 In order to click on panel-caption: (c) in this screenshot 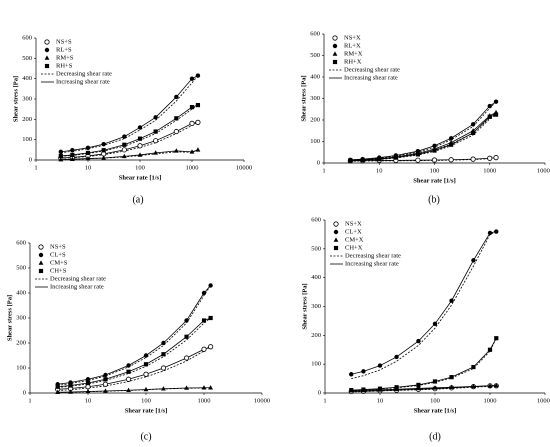, I will do `click(145, 436)`.